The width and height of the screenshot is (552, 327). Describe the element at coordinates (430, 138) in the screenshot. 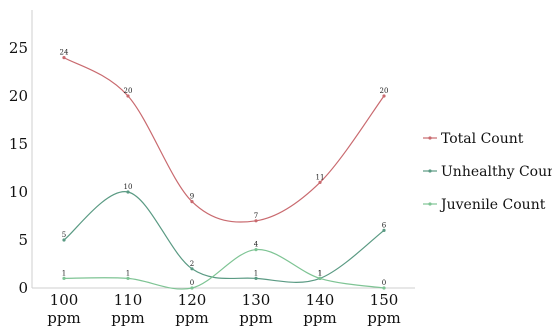

I see `legend-marker-total-count` at that location.